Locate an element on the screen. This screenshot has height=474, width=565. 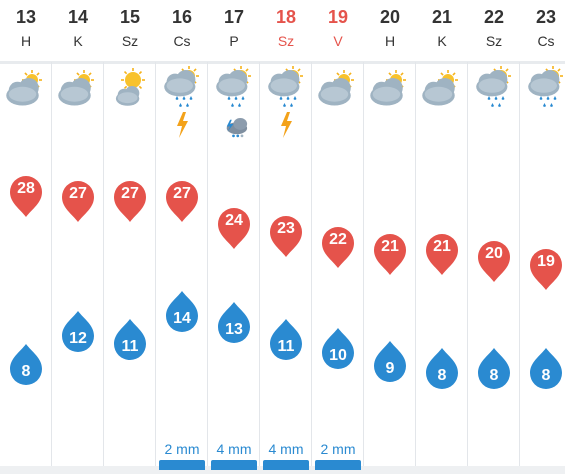
max-temperature-value: 28 is located at coordinates (26, 188).